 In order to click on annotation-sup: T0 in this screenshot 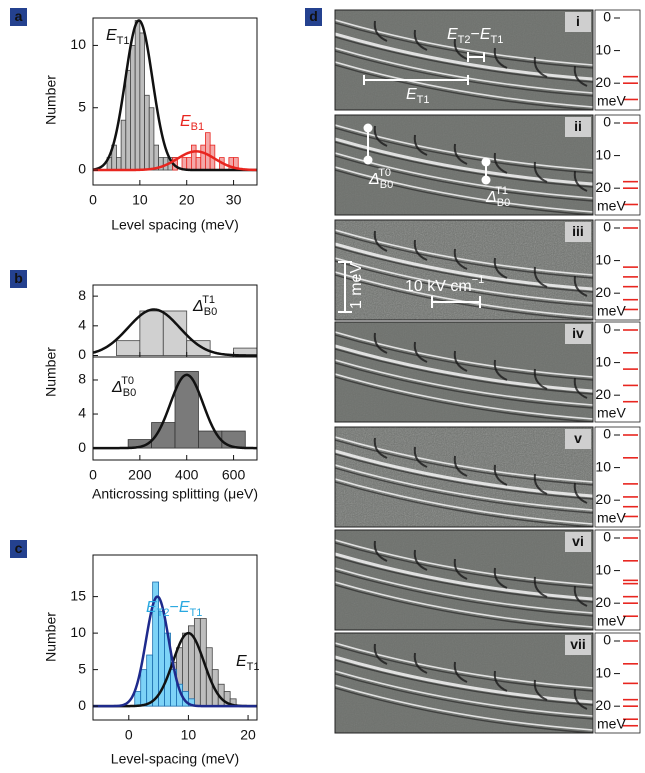, I will do `click(384, 173)`.